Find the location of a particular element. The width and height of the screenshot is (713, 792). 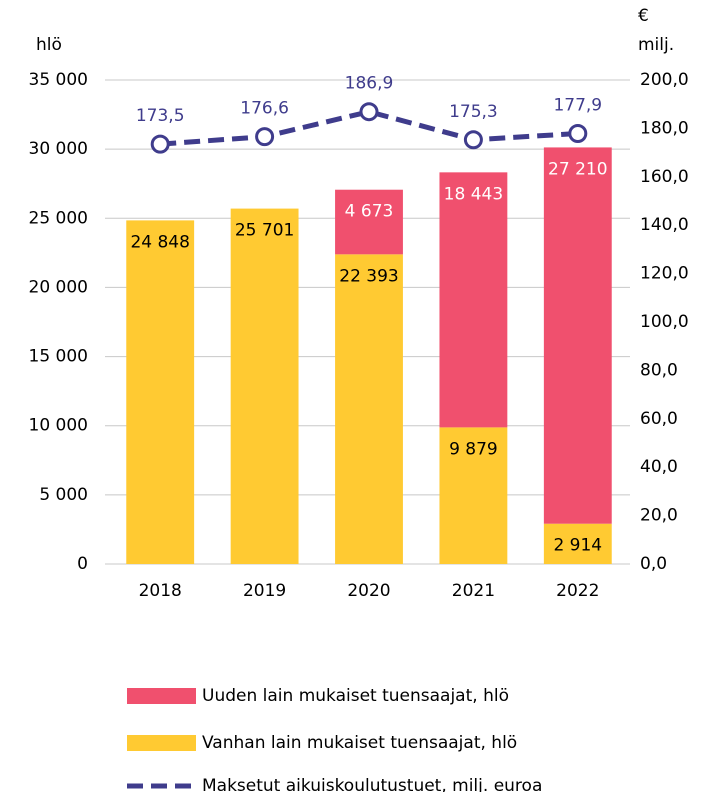

data-label: 27 210 is located at coordinates (577, 169).